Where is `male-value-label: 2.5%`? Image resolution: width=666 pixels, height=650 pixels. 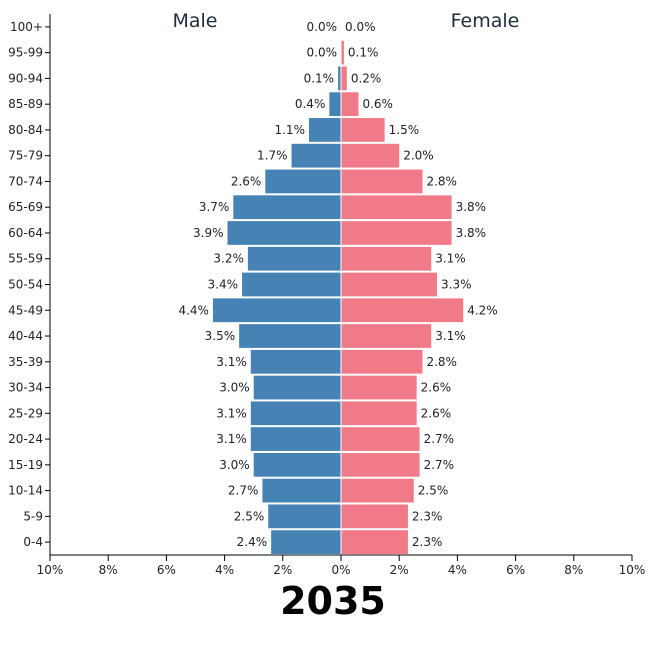 male-value-label: 2.5% is located at coordinates (249, 516).